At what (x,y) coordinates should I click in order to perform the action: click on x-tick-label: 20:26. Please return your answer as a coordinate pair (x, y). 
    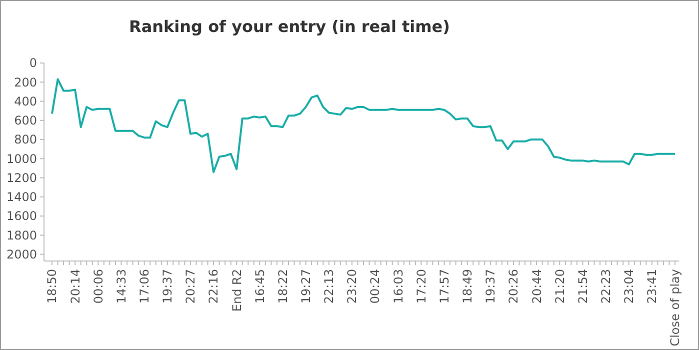
    Looking at the image, I should click on (513, 286).